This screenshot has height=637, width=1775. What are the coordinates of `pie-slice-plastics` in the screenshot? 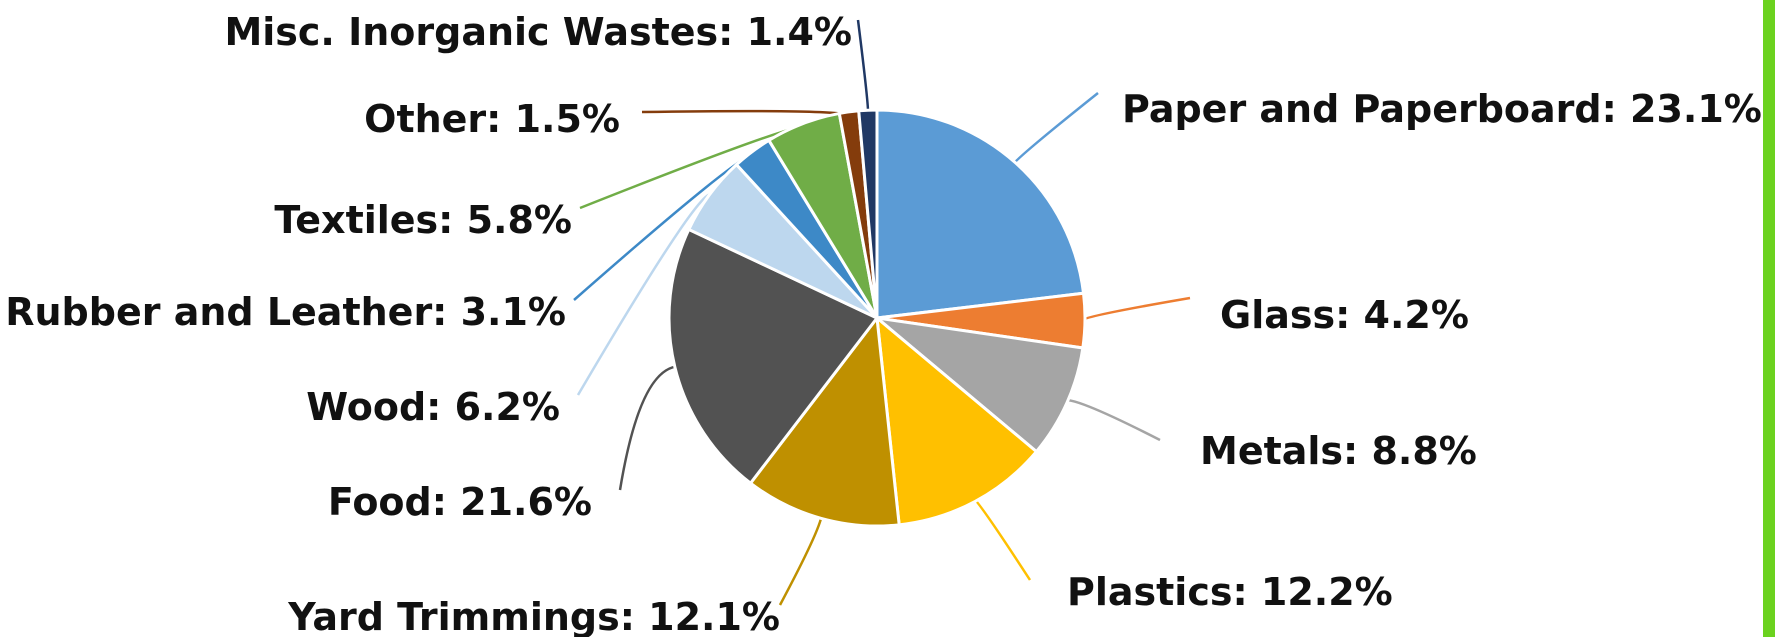 It's located at (957, 420).